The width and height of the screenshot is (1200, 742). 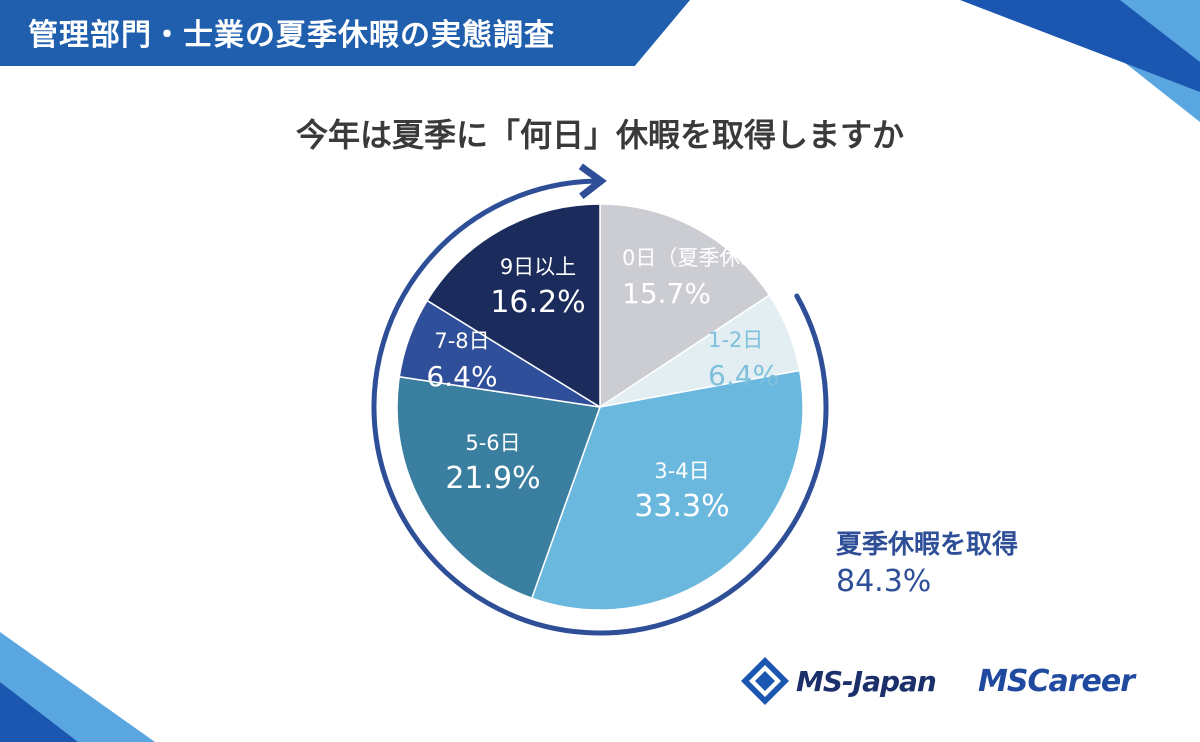 I want to click on slice-category-label: 5-6日, so click(x=492, y=443).